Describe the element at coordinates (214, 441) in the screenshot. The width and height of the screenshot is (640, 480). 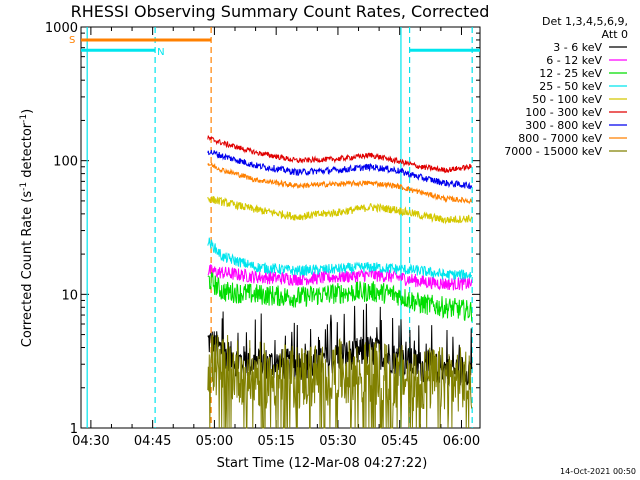
I see `x-tick-label: 05:00` at that location.